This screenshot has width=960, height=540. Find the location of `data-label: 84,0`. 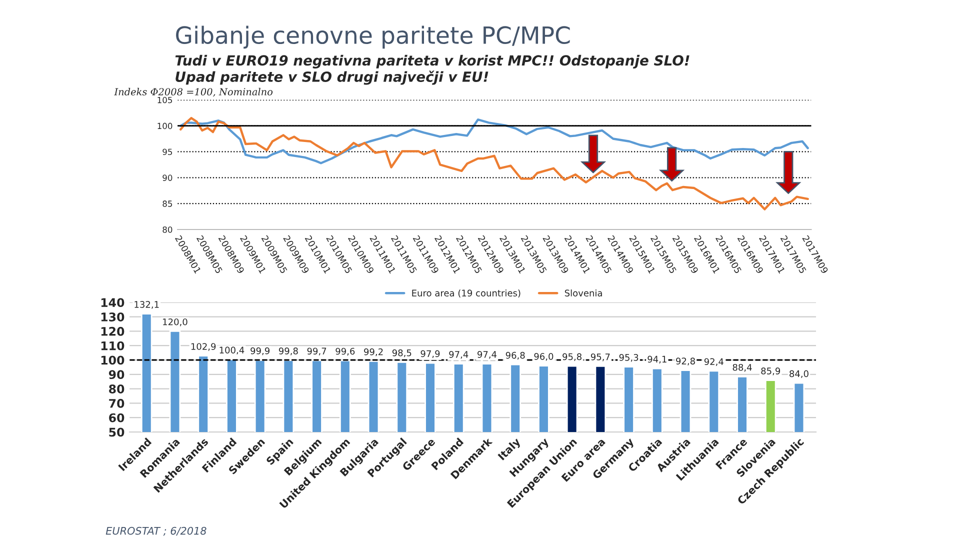

data-label: 84,0 is located at coordinates (799, 374).